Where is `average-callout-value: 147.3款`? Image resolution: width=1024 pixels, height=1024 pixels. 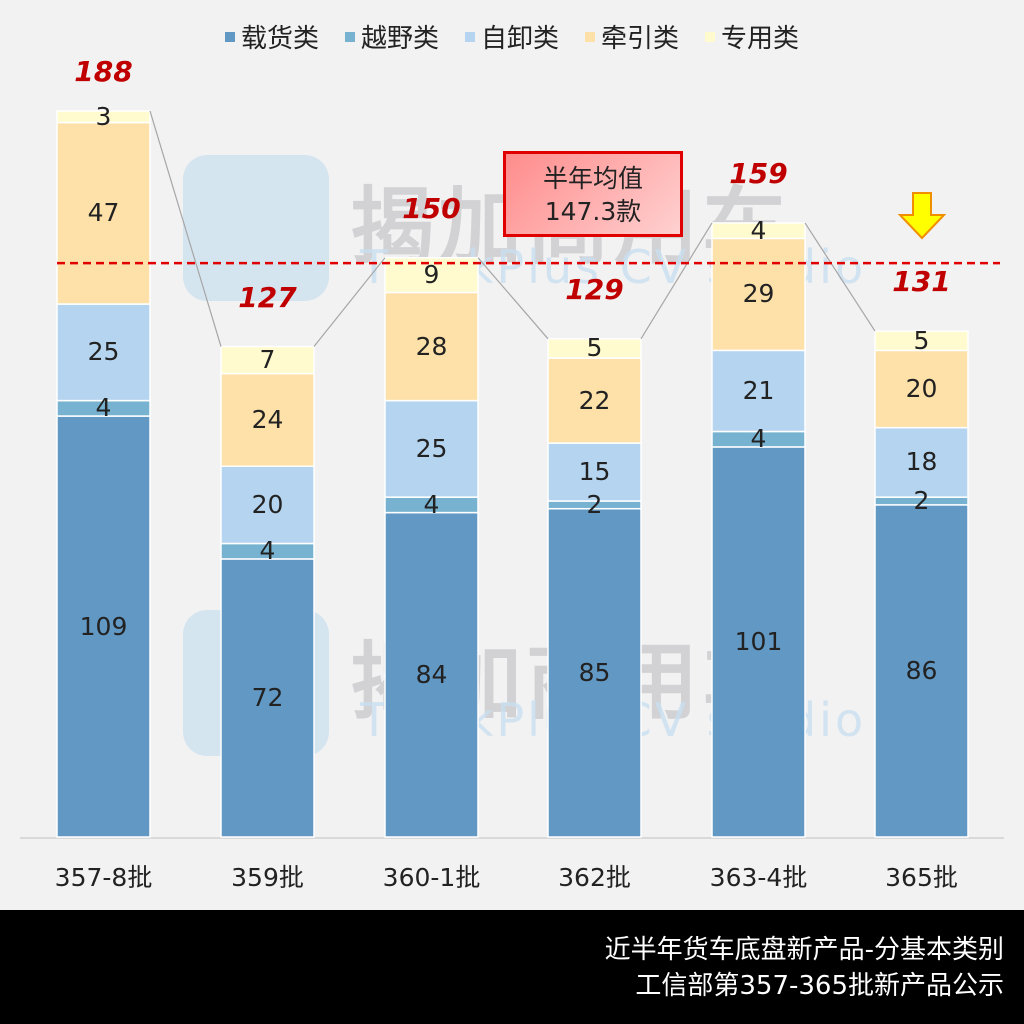
average-callout-value: 147.3款 is located at coordinates (593, 211).